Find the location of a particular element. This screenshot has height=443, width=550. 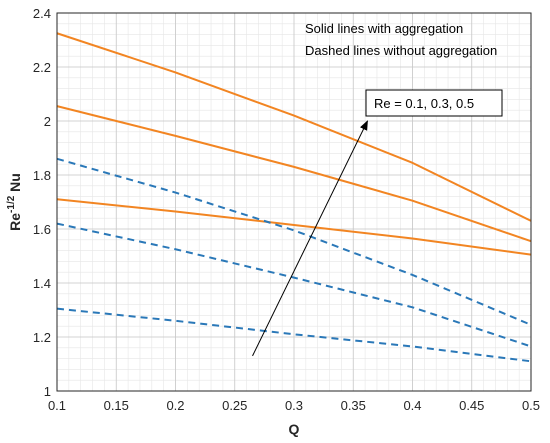

y-axis-label: Re-1/2 Nu is located at coordinates (14, 202).